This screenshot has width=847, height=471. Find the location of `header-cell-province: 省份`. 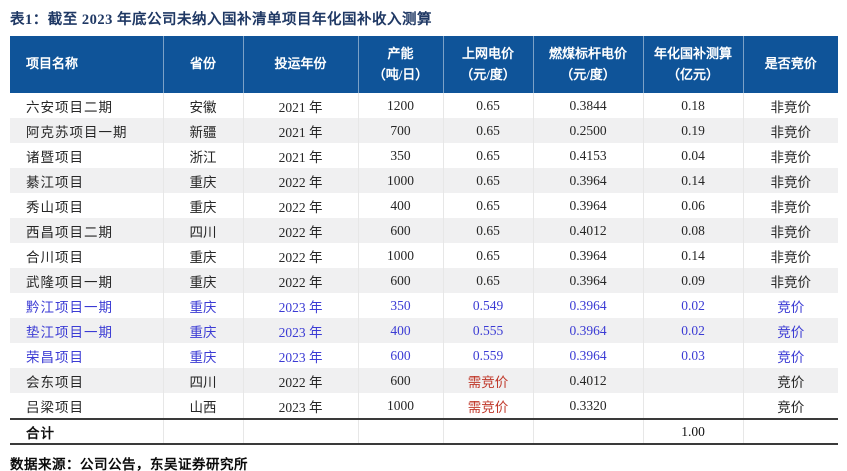

header-cell-province: 省份 is located at coordinates (202, 64).